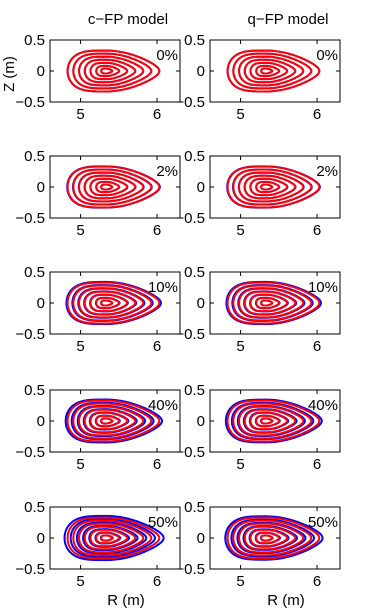 Image resolution: width=366 pixels, height=609 pixels. What do you see at coordinates (287, 19) in the screenshot?
I see `column-title-qfp: q−FP model` at bounding box center [287, 19].